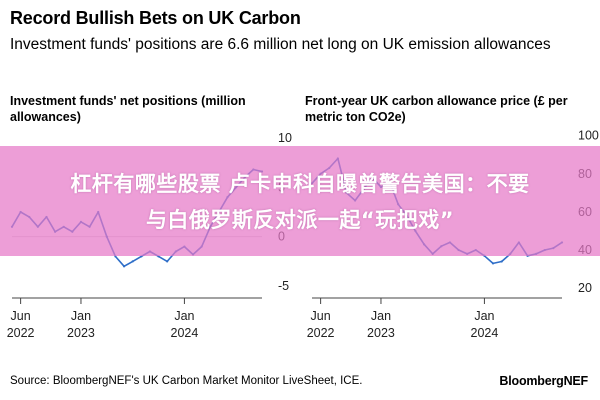  Describe the element at coordinates (585, 288) in the screenshot. I see `y-tick-label: 20` at that location.